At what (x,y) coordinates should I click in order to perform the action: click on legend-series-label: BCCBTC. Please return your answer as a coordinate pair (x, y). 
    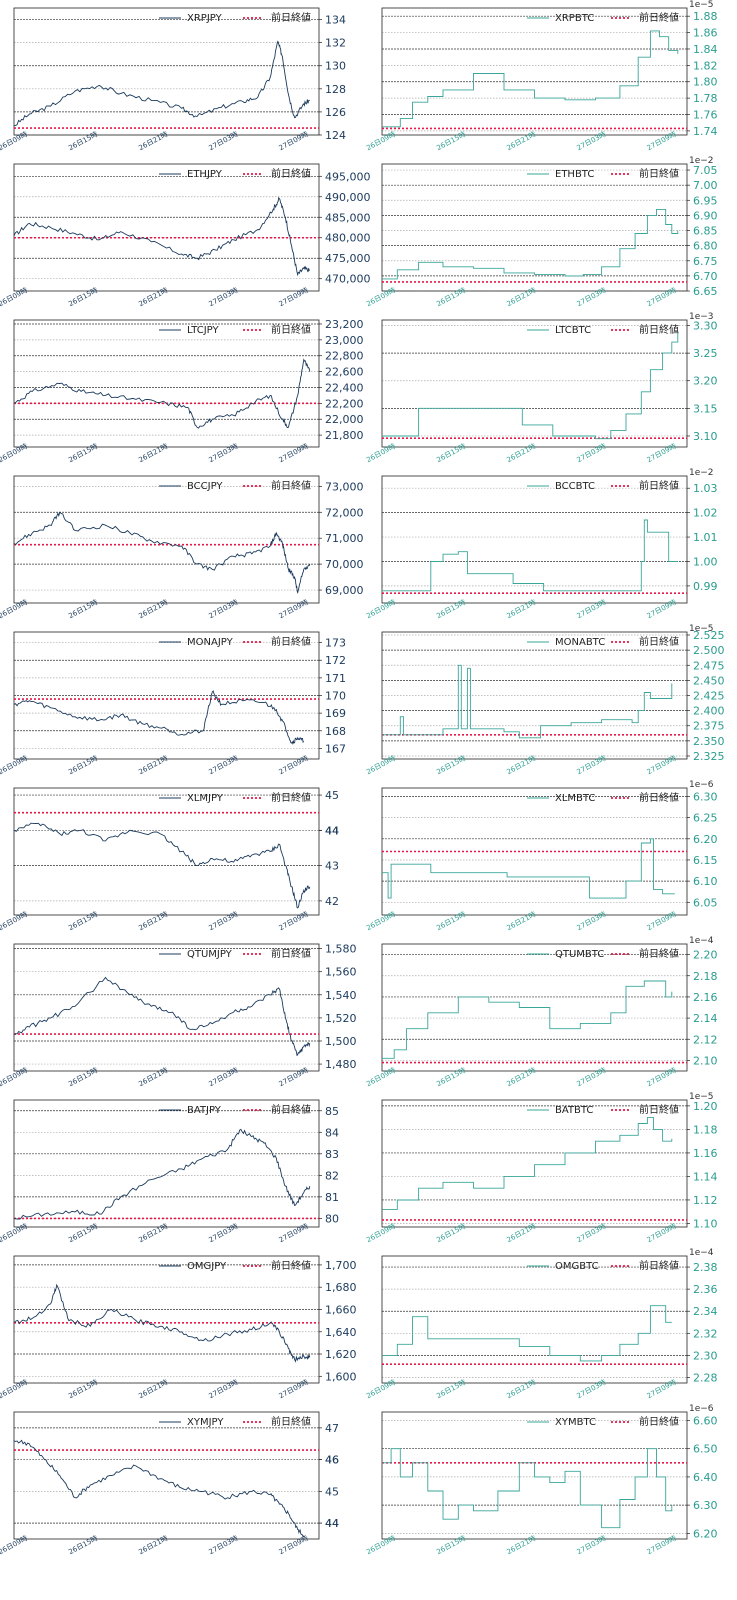
    Looking at the image, I should click on (575, 486).